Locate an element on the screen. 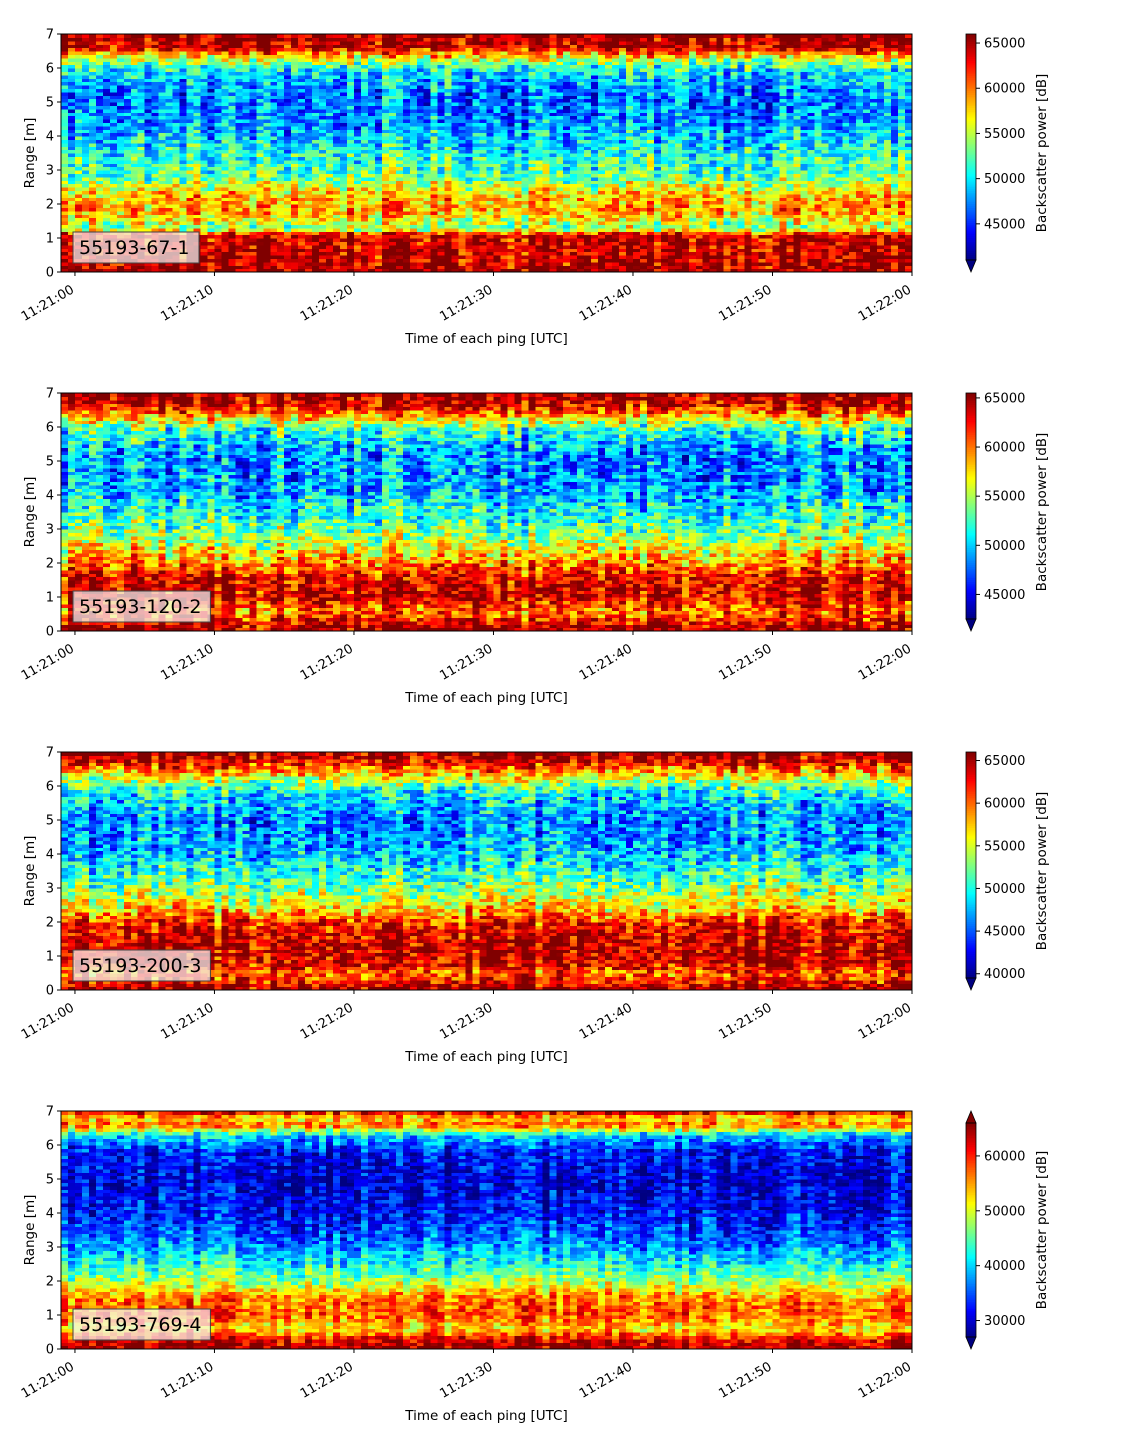 The height and width of the screenshot is (1436, 1140). series-label: 55193-120-2 is located at coordinates (140, 607).